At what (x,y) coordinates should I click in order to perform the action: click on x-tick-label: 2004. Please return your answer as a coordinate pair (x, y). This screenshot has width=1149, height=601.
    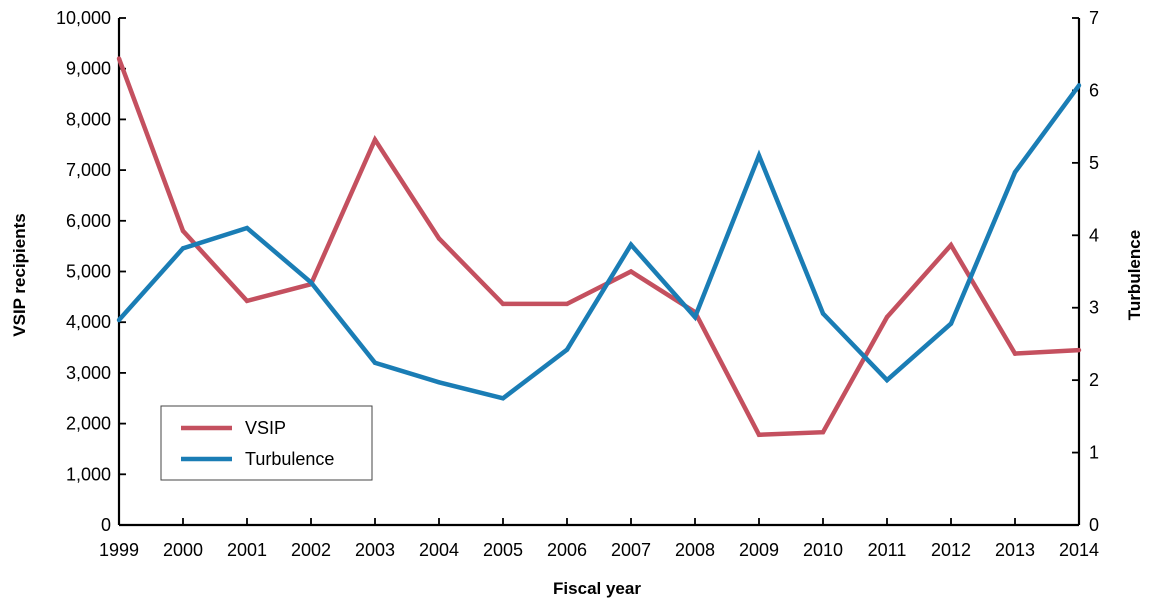
    Looking at the image, I should click on (439, 550).